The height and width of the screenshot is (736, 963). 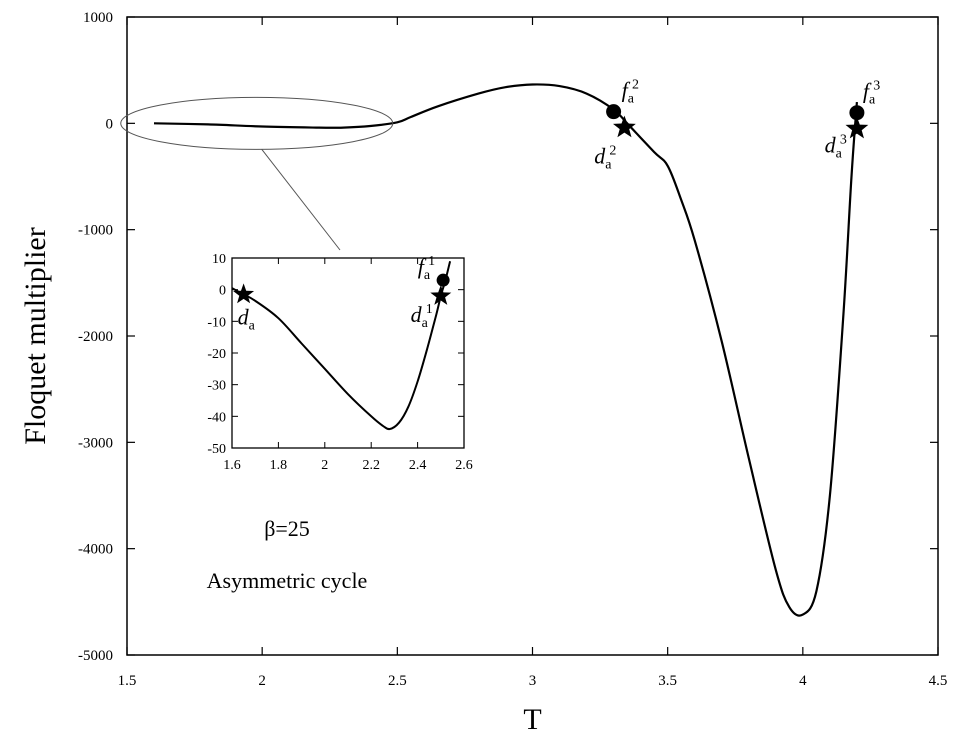 I want to click on inset-x-tick-label: 2.6, so click(x=464, y=465).